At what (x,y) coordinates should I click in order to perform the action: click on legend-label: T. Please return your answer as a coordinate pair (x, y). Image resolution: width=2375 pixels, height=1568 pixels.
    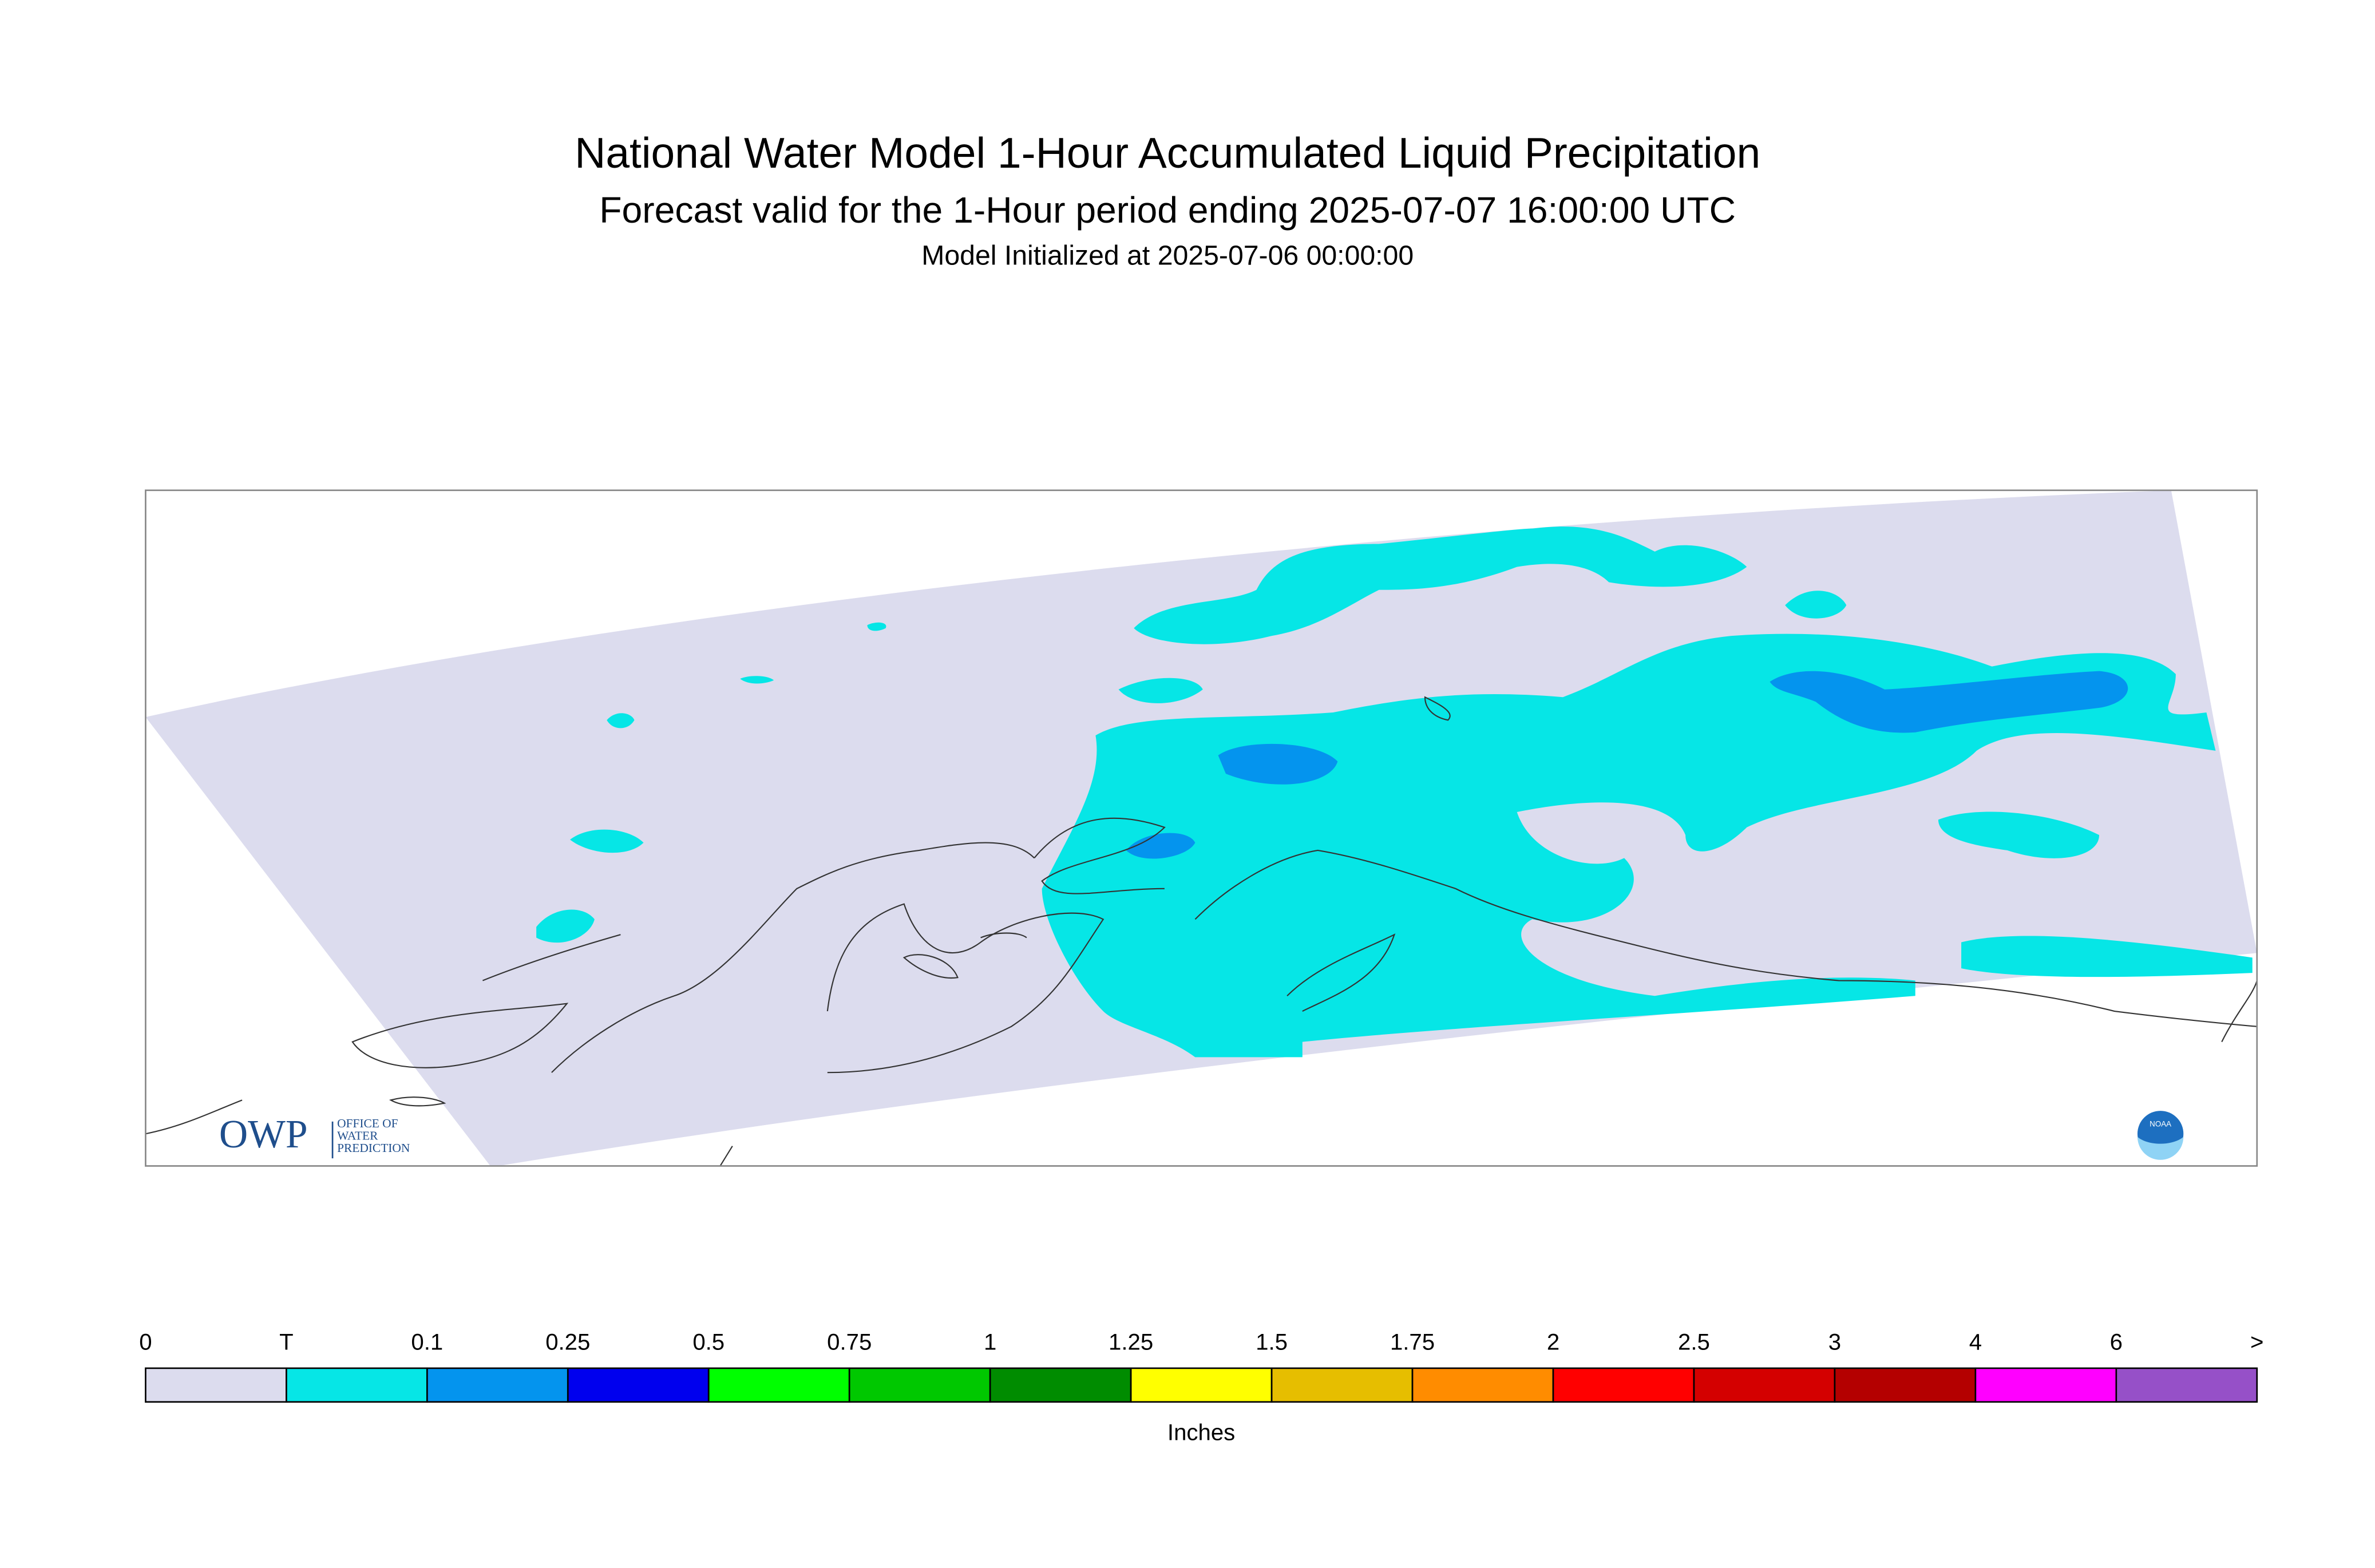
    Looking at the image, I should click on (287, 1342).